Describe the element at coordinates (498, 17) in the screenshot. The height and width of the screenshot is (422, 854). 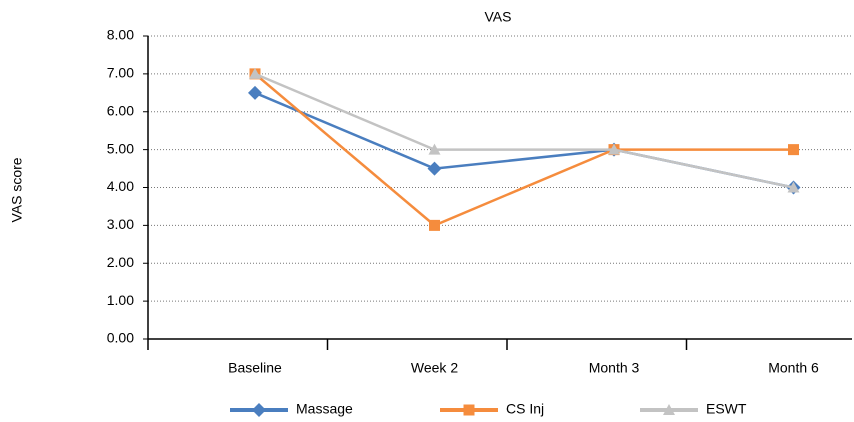
I see `chart-title: VAS` at that location.